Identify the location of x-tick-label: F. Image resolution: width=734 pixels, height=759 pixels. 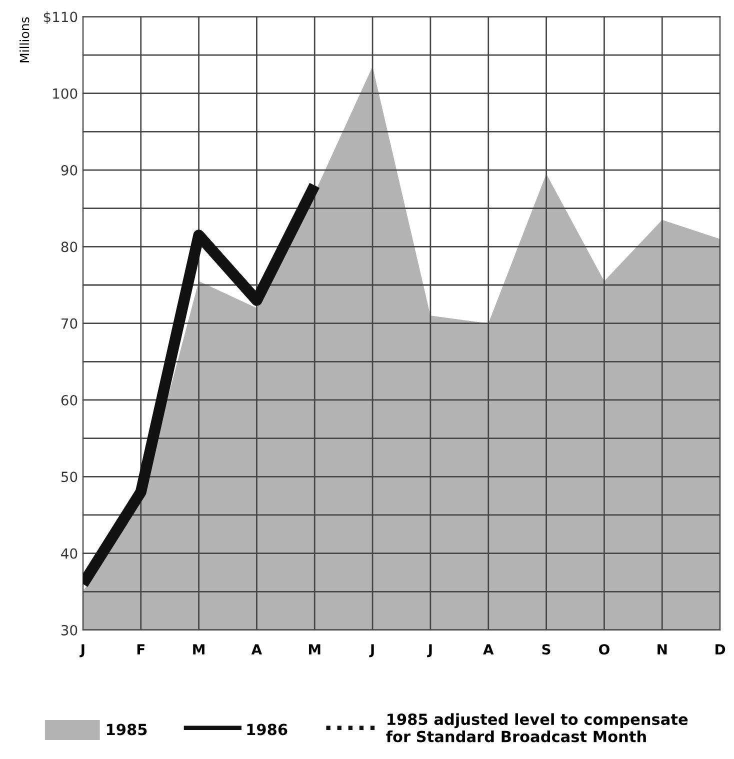
(140, 649).